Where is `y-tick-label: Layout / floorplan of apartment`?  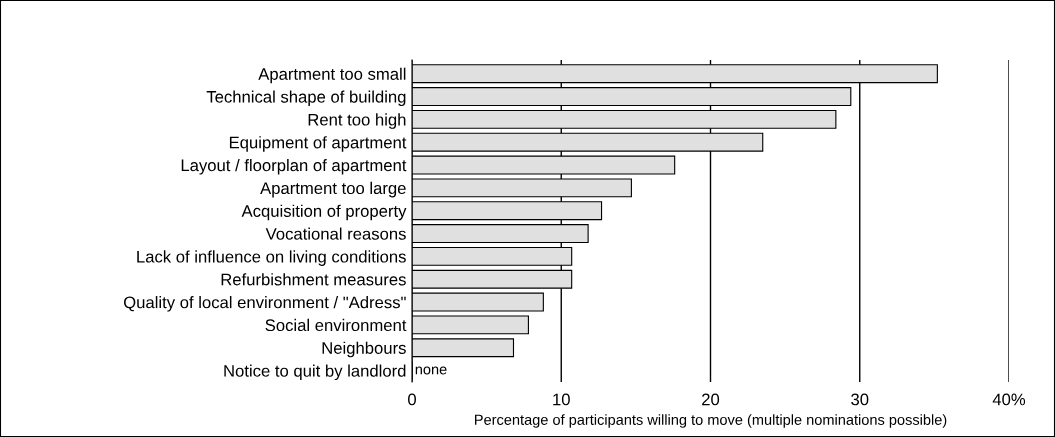
y-tick-label: Layout / floorplan of apartment is located at coordinates (294, 167).